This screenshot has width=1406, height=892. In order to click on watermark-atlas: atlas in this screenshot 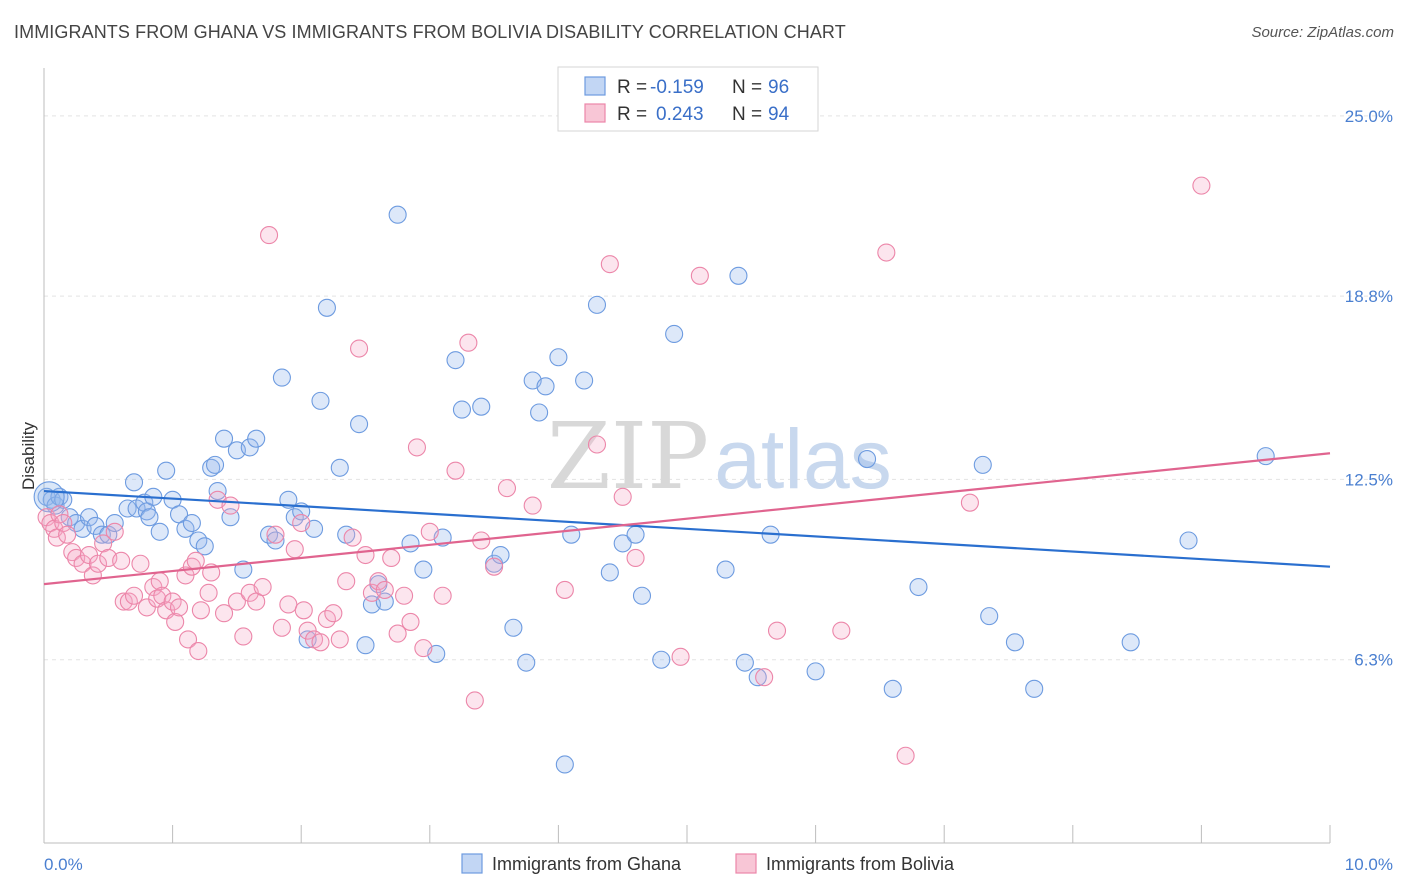, I will do `click(802, 459)`.